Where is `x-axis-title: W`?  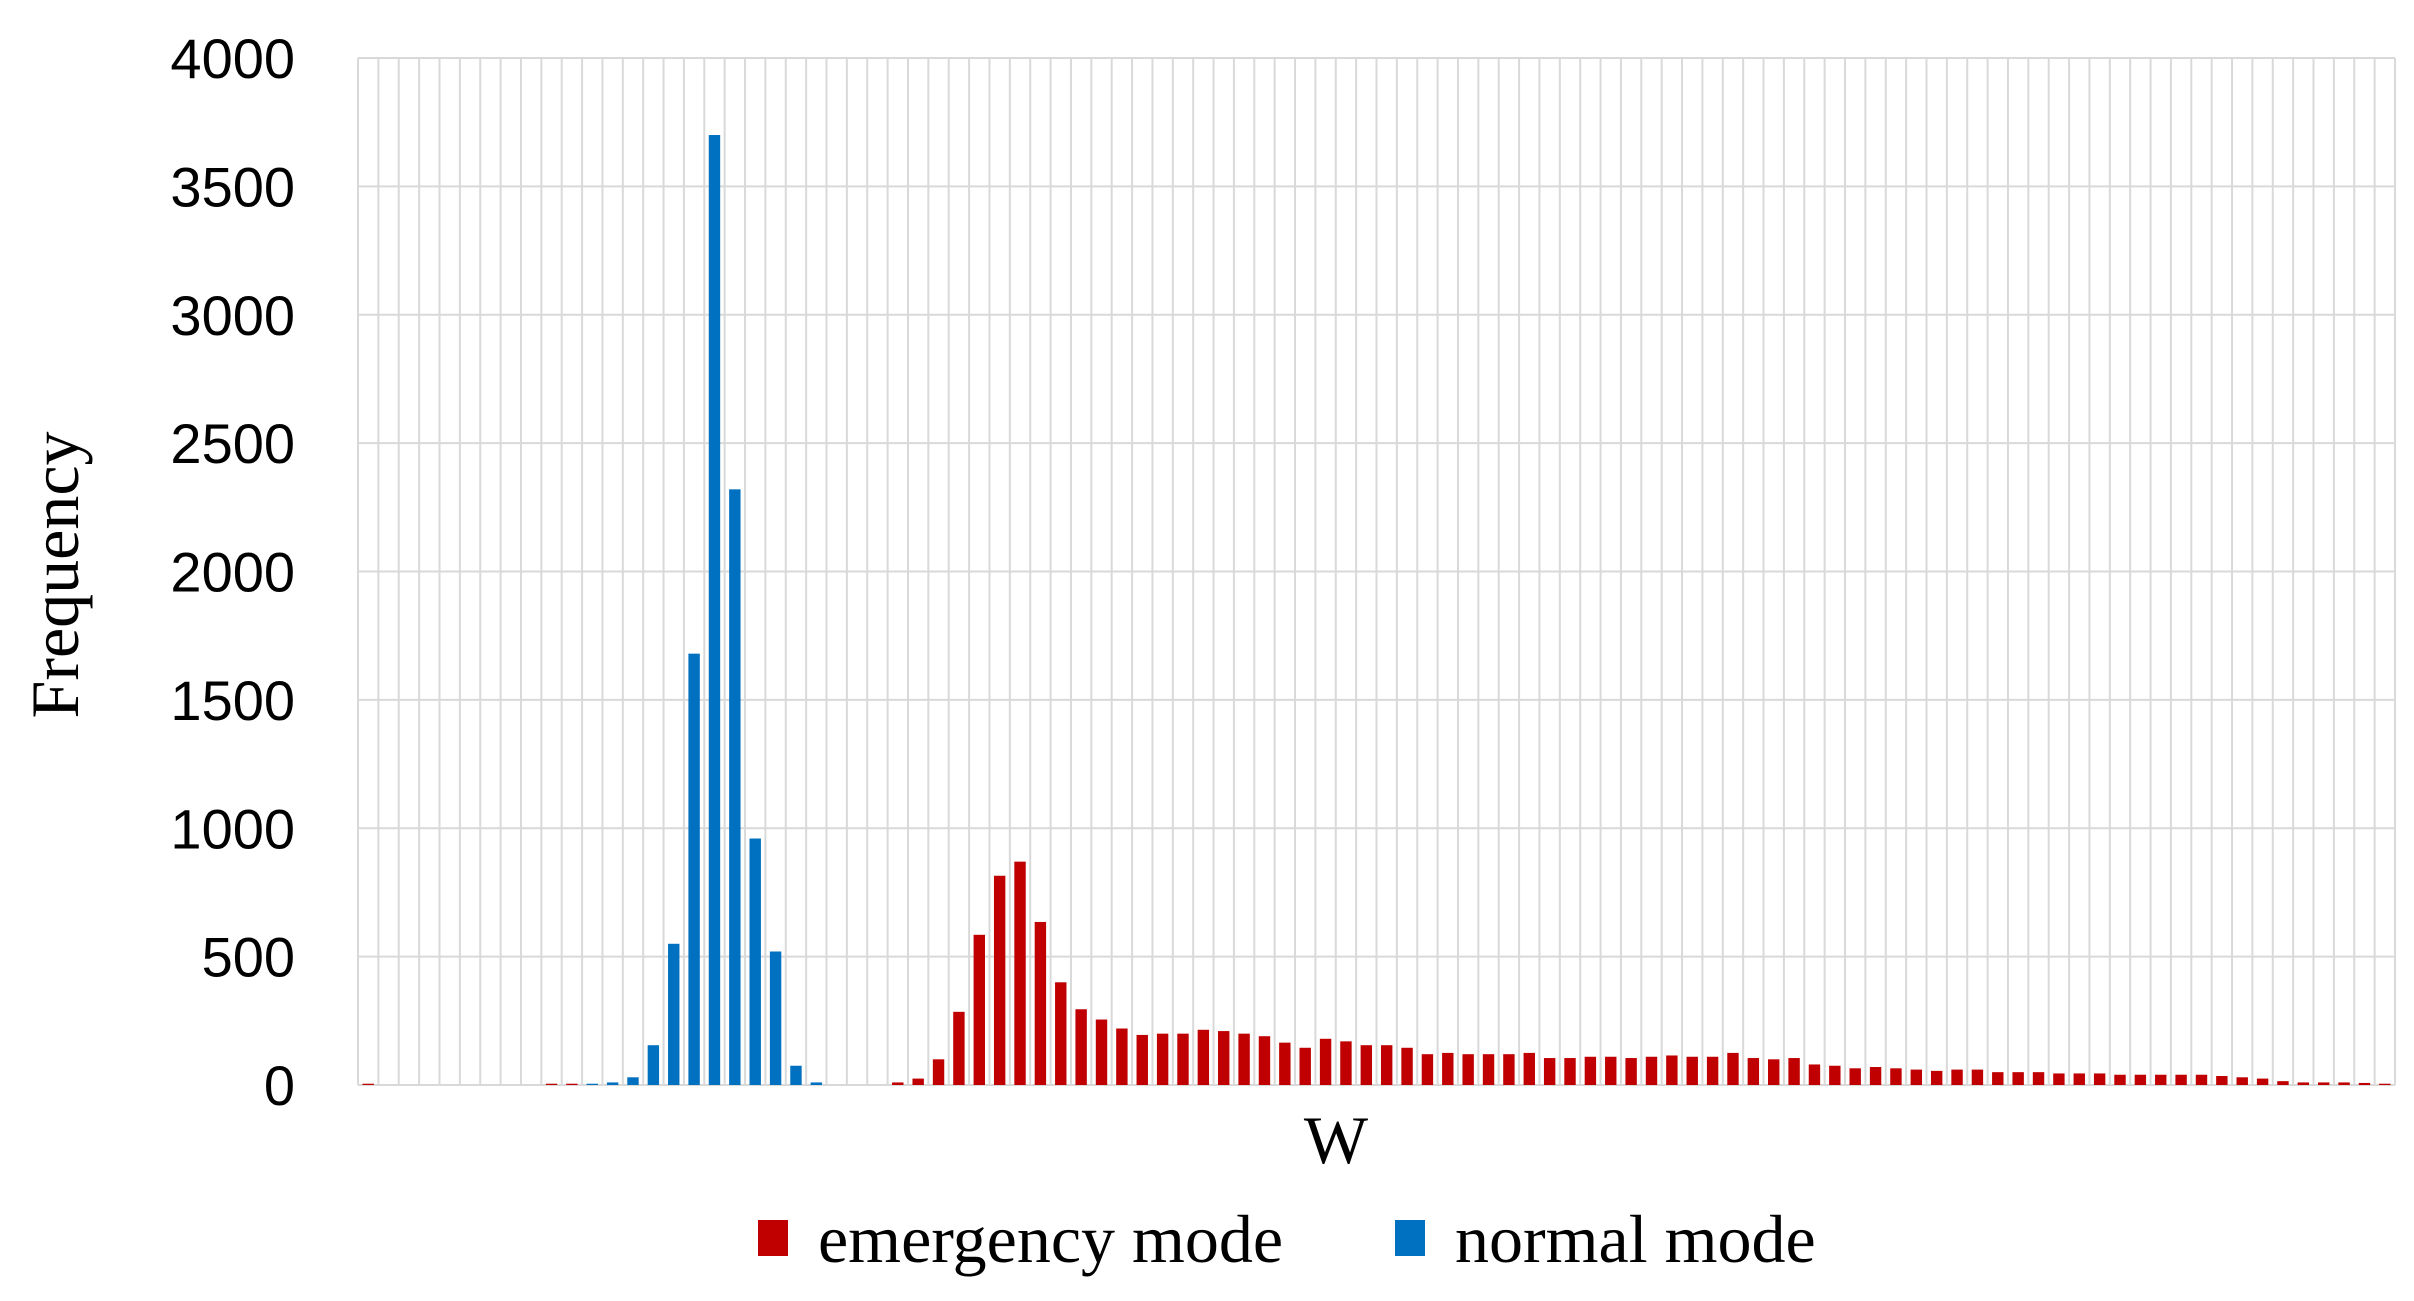 x-axis-title: W is located at coordinates (1336, 1140).